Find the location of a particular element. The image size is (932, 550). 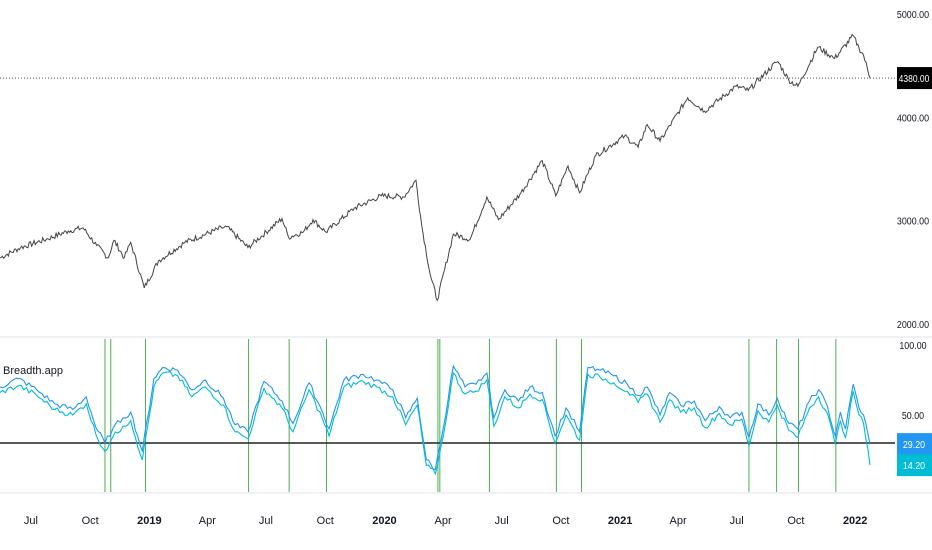

indicator-name-label: Breadth.app is located at coordinates (33, 371).